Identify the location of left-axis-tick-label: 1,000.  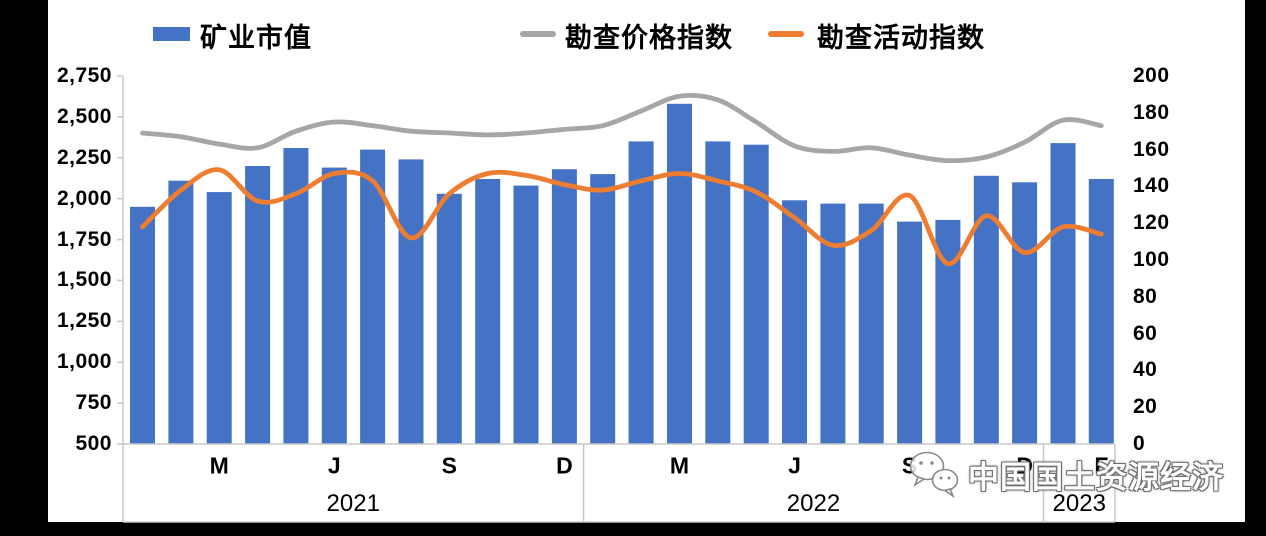
(84, 362).